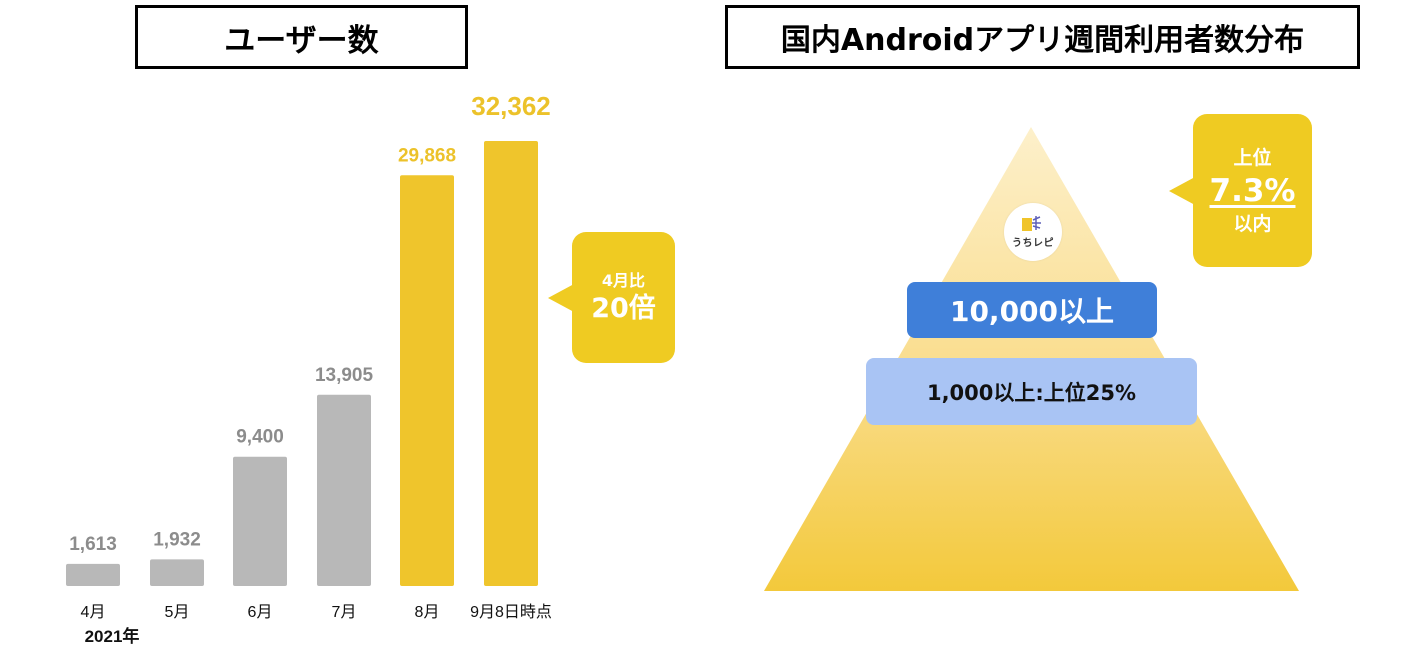 This screenshot has height=672, width=1409. I want to click on tier-10000-plus: 10,000以上, so click(1032, 310).